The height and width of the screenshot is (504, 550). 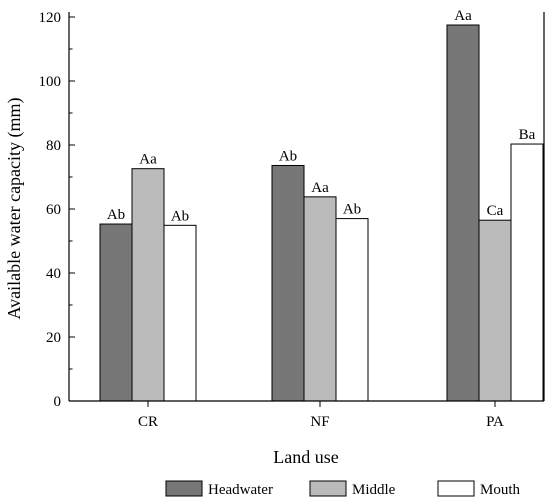 What do you see at coordinates (527, 272) in the screenshot?
I see `bar-pa-mouth` at bounding box center [527, 272].